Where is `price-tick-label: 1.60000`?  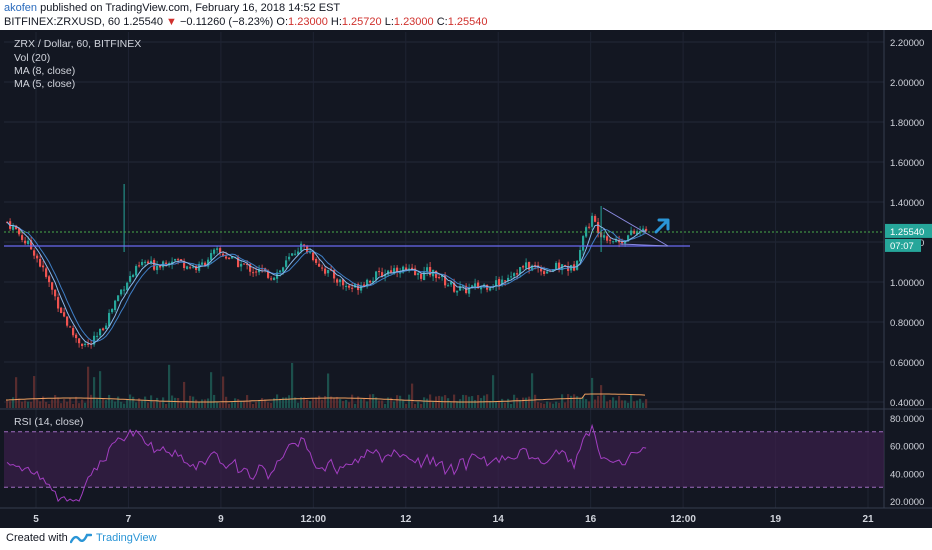 price-tick-label: 1.60000 is located at coordinates (907, 163).